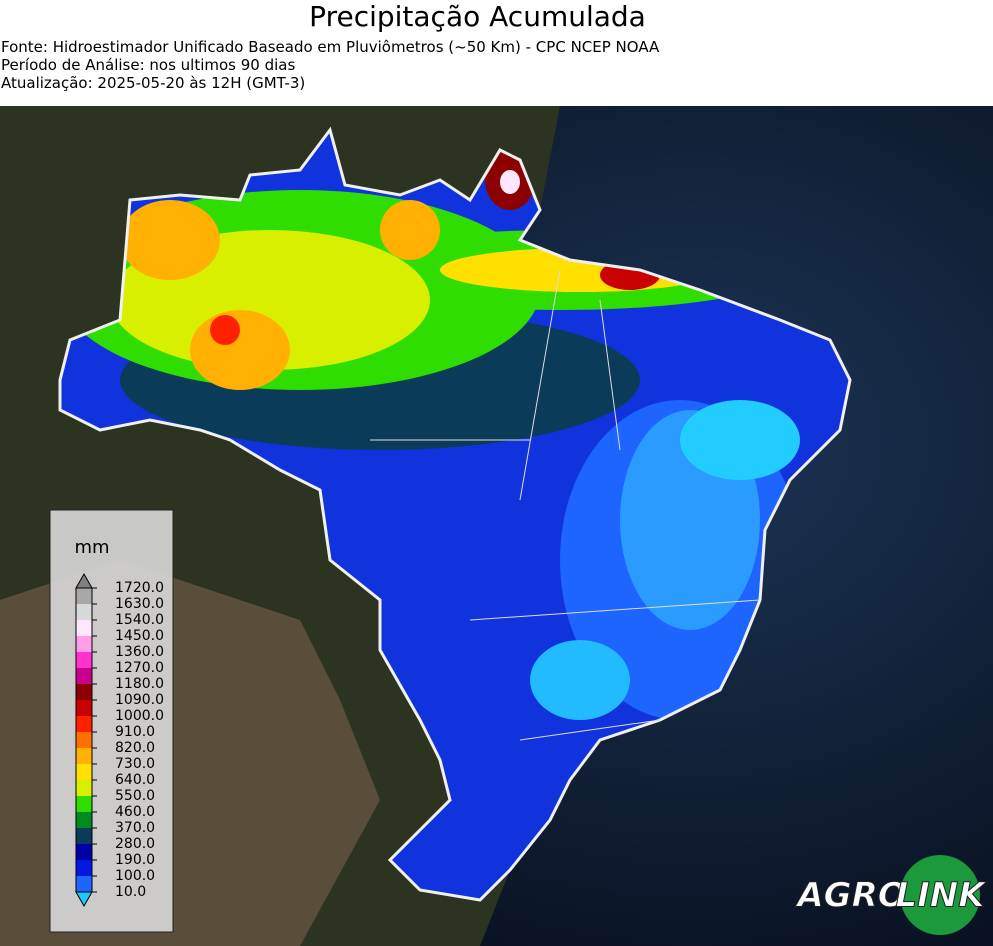  Describe the element at coordinates (139, 668) in the screenshot. I see `colorbar-label: 1270.0` at that location.